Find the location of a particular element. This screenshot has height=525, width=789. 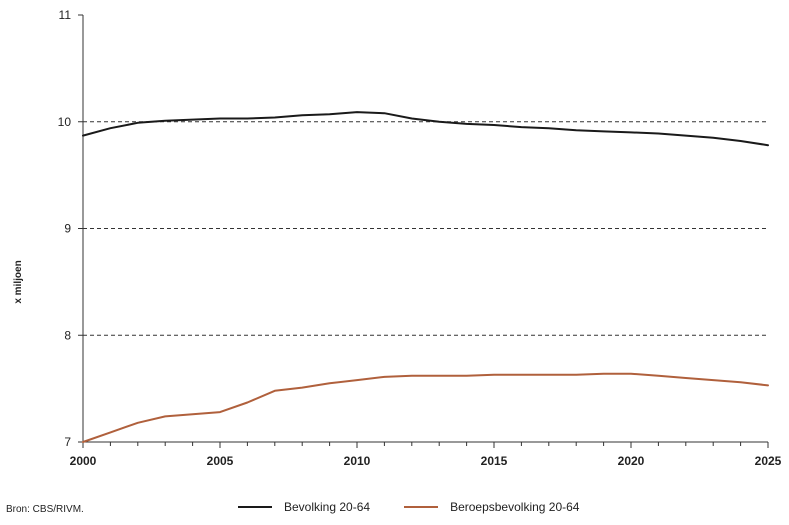

legend-swatch-bevolking is located at coordinates (255, 507).